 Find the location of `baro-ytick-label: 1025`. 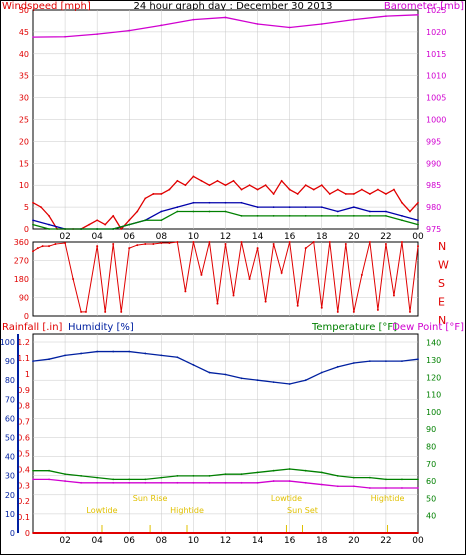

baro-ytick-label: 1025 is located at coordinates (436, 10).